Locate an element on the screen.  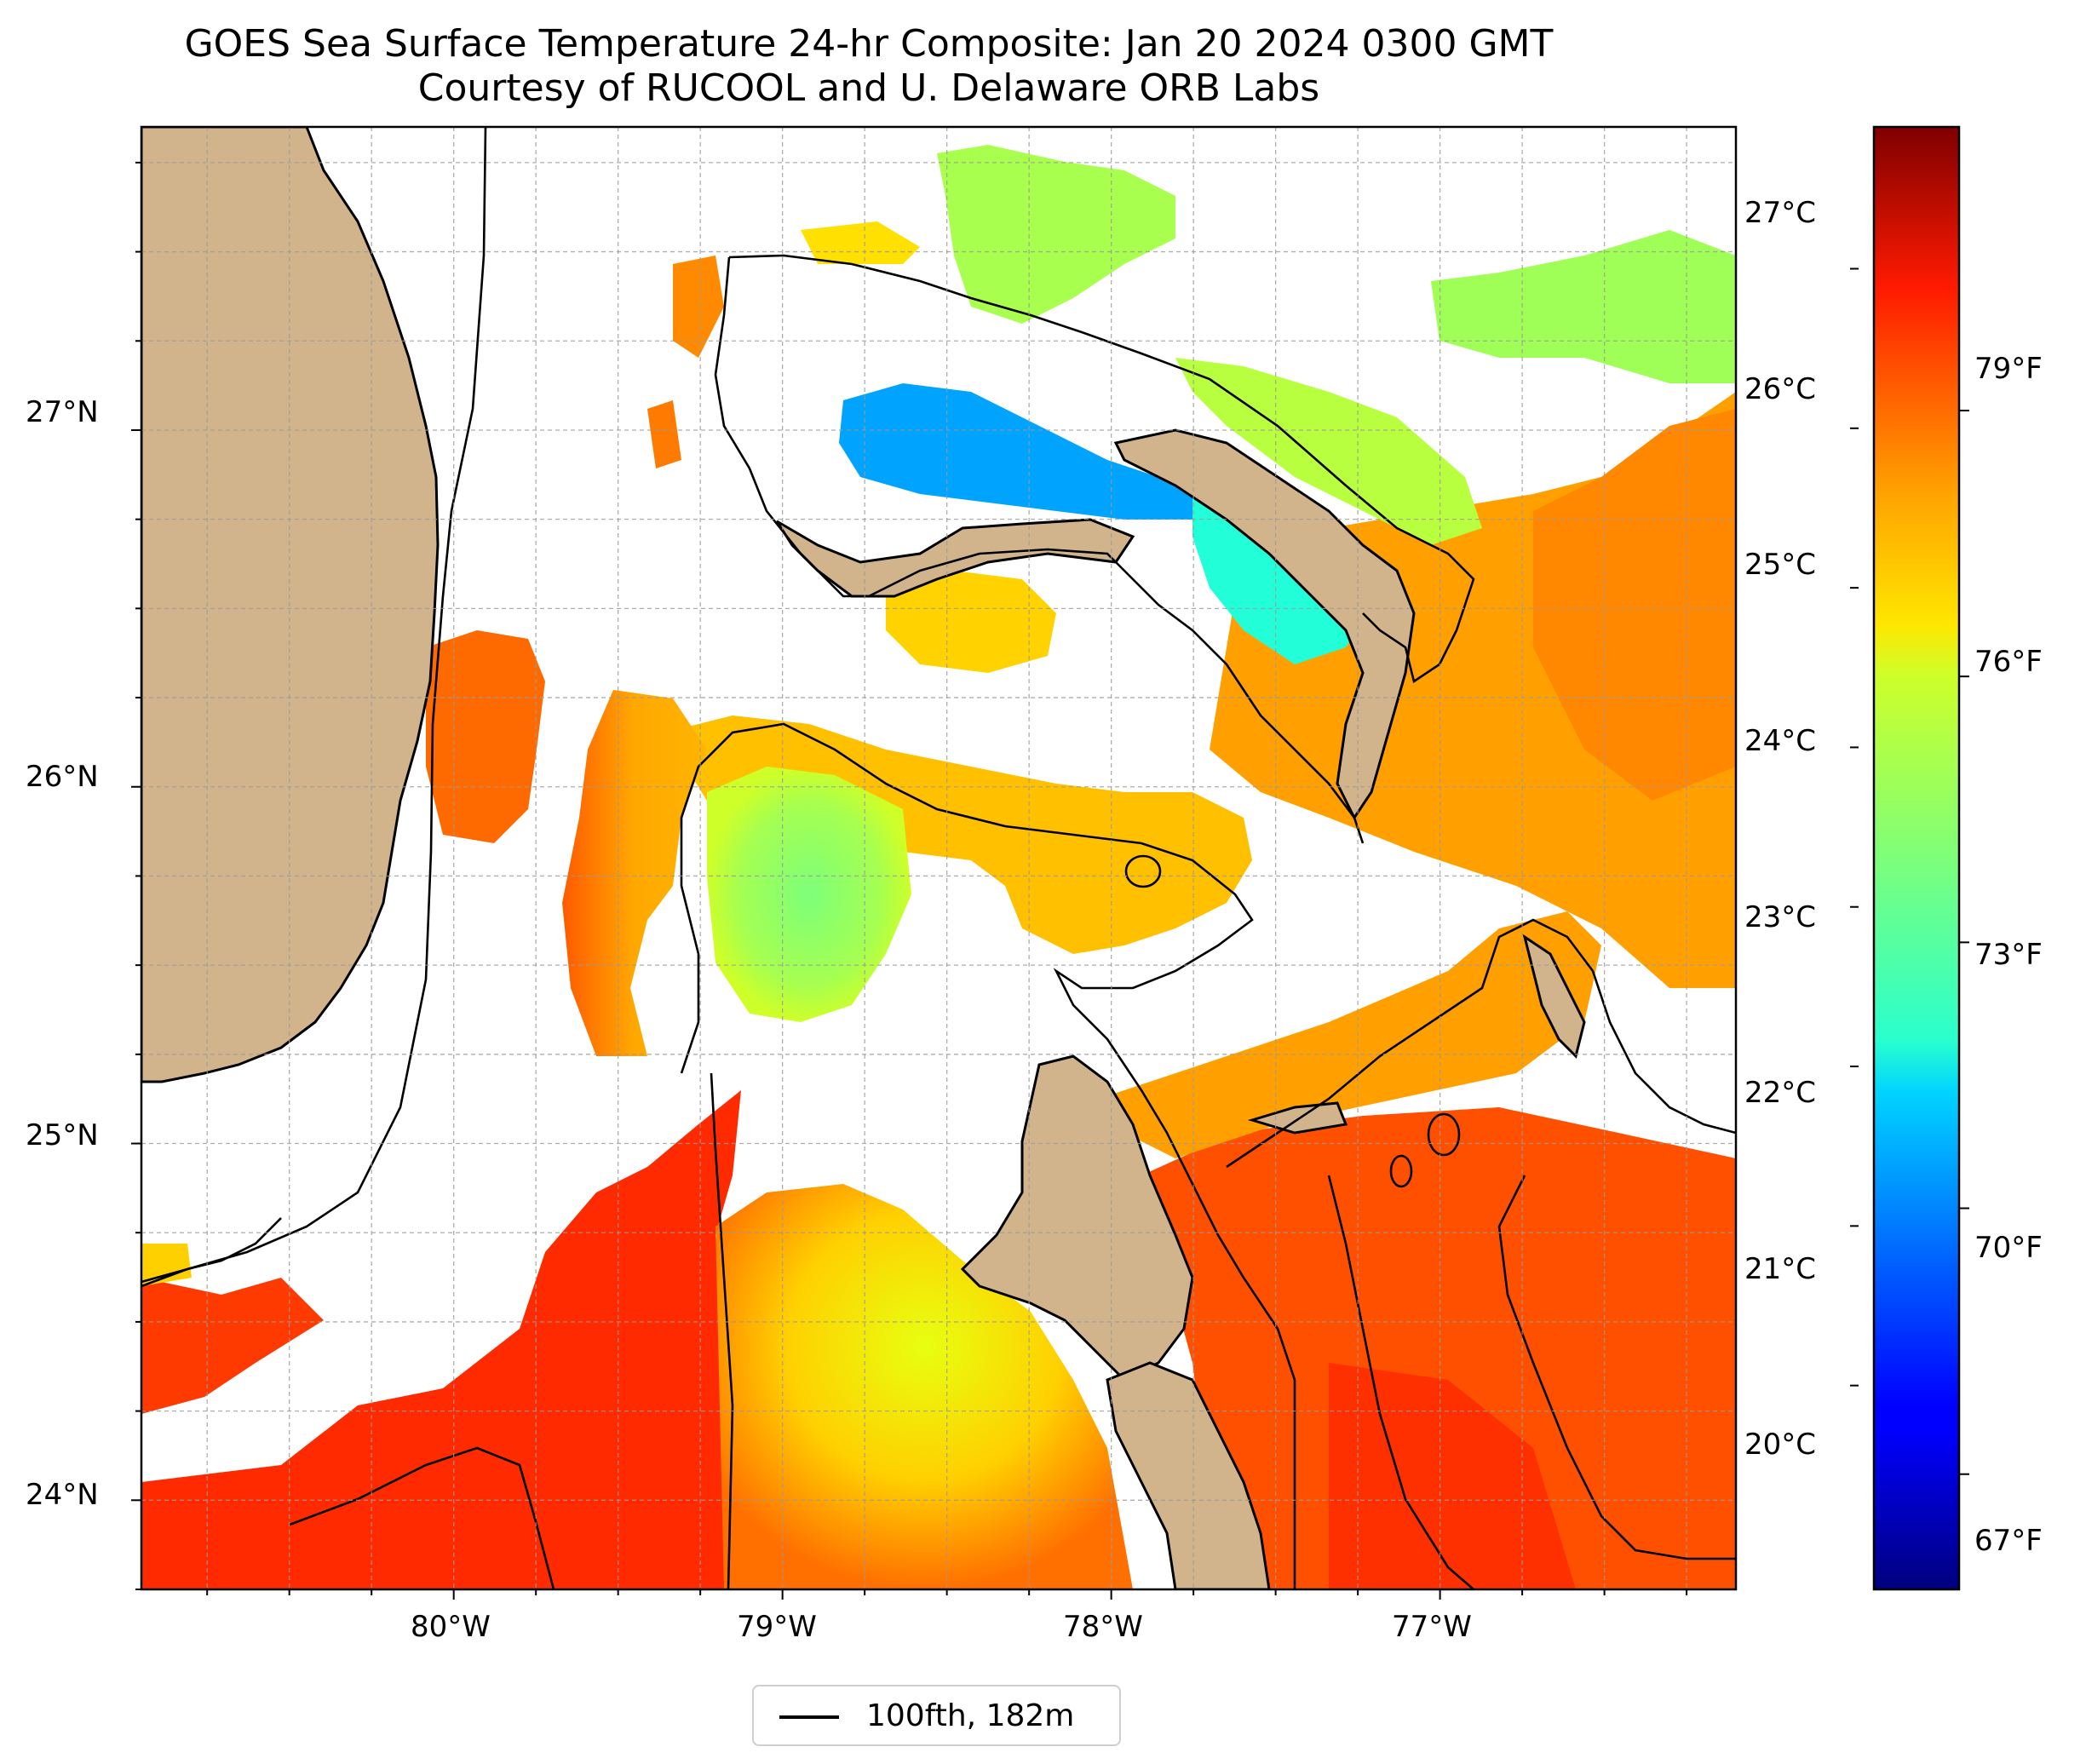
lat-tick-label: 27°N is located at coordinates (62, 412).